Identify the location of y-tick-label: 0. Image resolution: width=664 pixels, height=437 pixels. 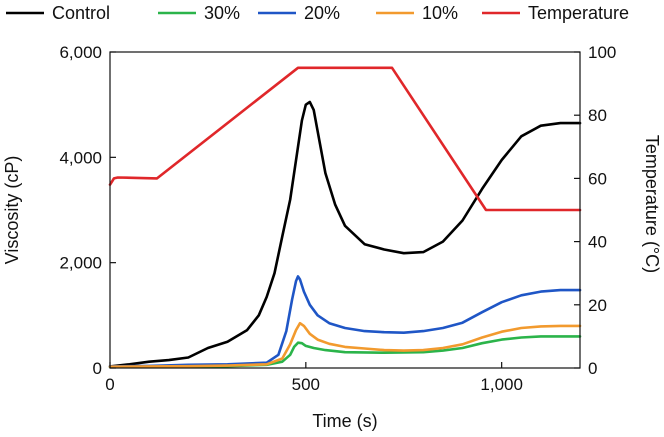
(97, 368).